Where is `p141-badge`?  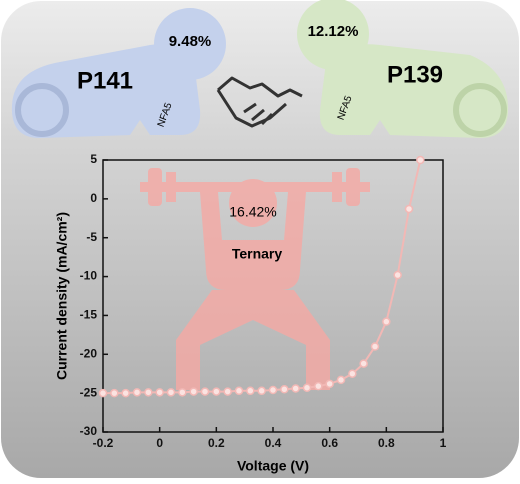
p141-badge is located at coordinates (190, 44).